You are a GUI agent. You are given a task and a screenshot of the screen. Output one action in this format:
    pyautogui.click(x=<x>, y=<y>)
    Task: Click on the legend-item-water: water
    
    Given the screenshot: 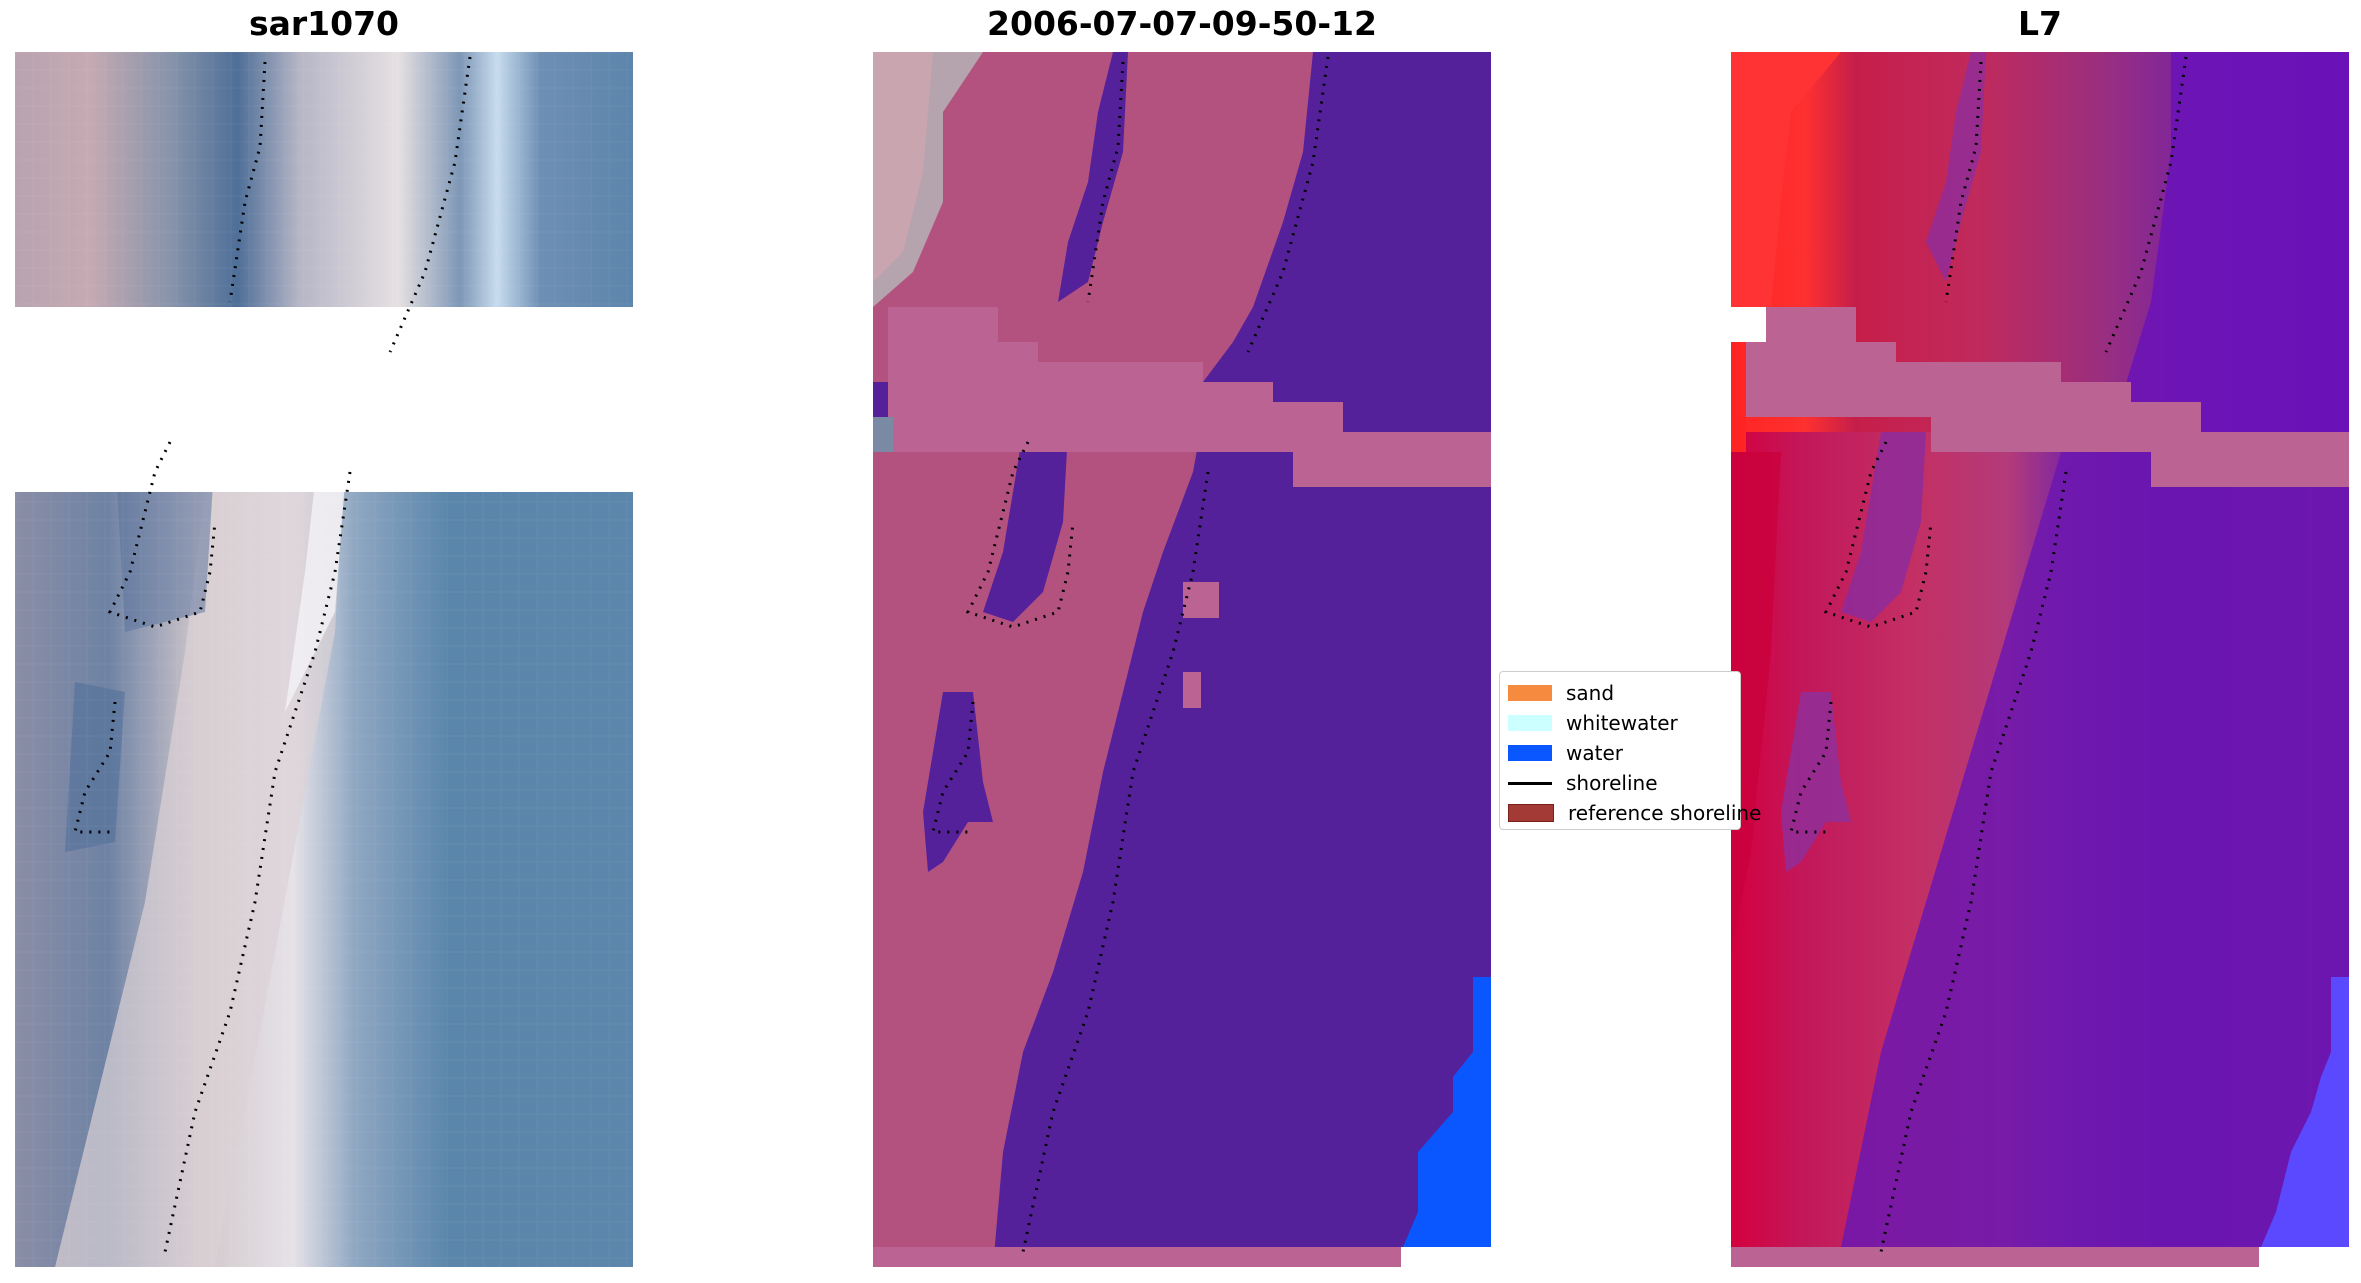 What is the action you would take?
    pyautogui.click(x=1565, y=753)
    